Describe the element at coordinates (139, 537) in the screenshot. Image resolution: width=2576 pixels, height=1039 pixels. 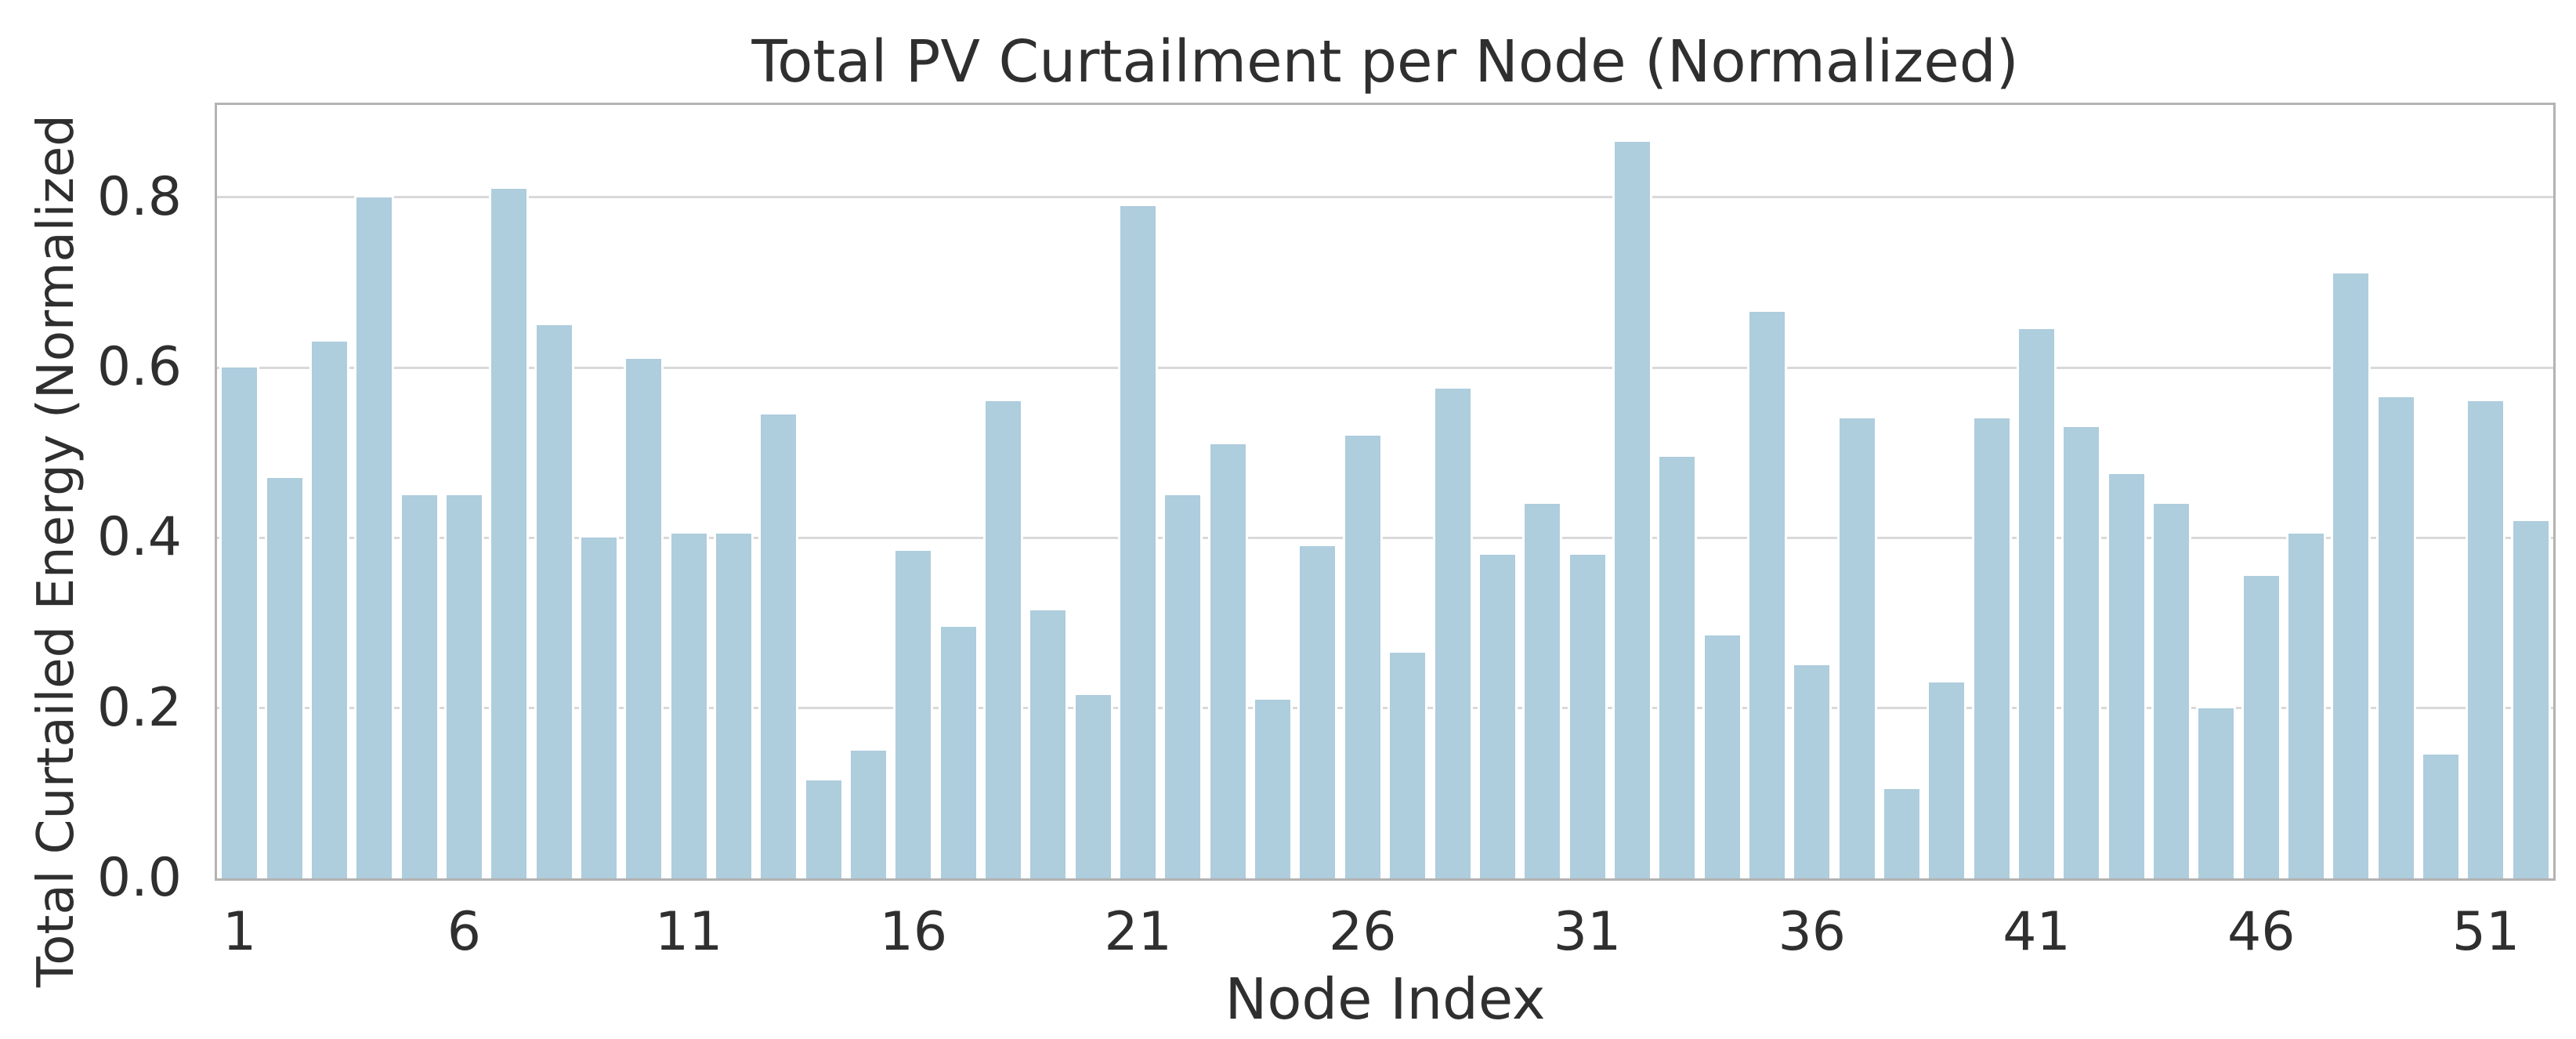
I see `y-tick-label: 0.4` at that location.